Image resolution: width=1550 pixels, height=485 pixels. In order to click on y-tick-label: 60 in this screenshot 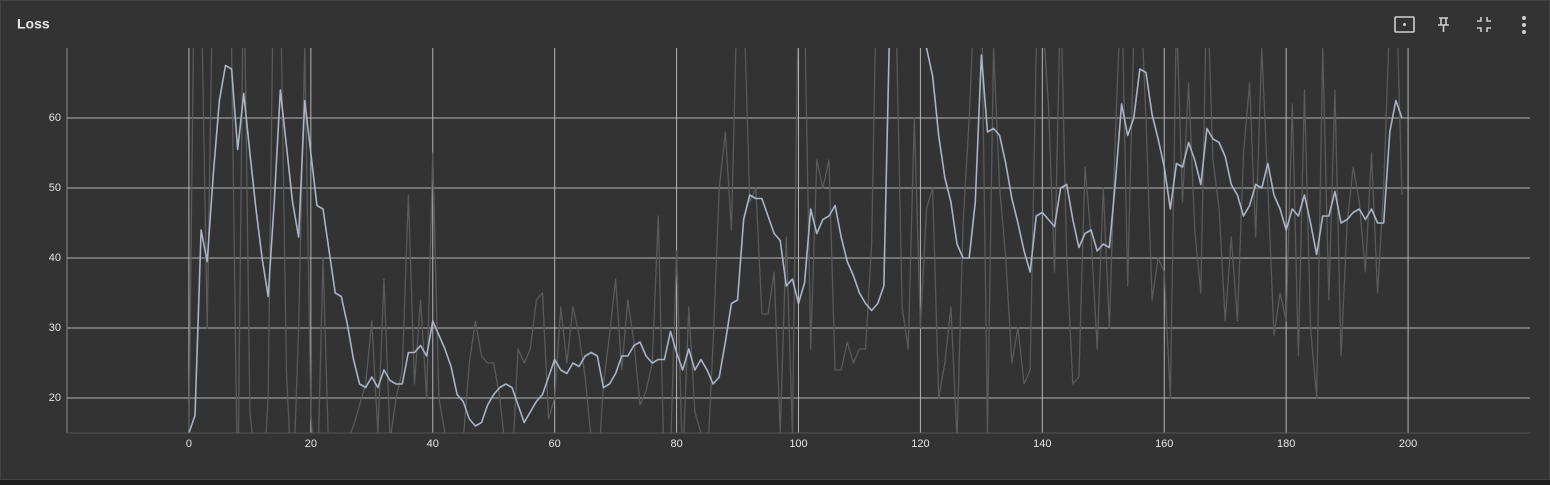, I will do `click(55, 118)`.